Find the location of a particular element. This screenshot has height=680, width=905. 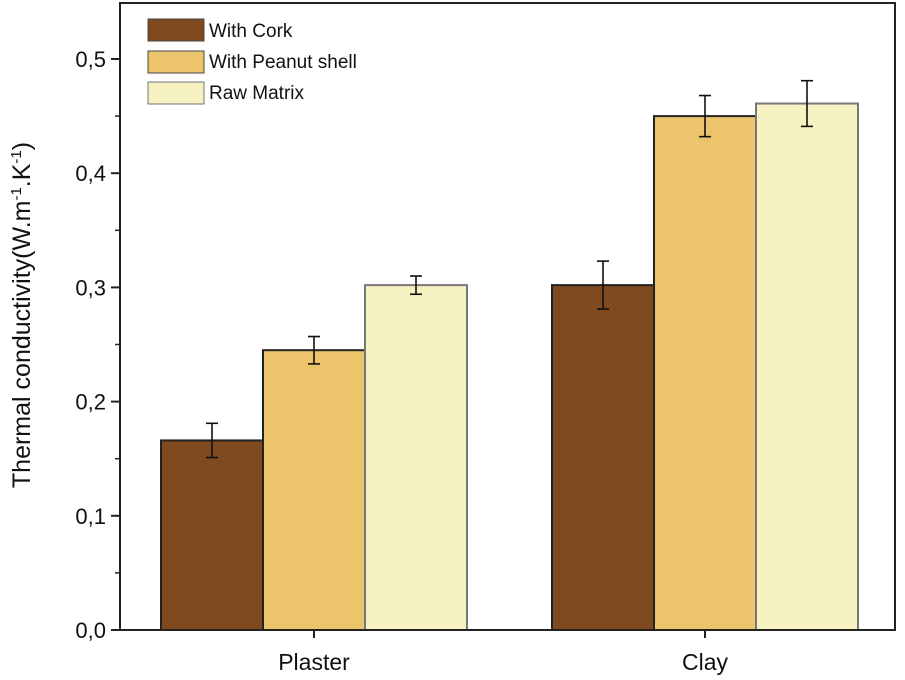

legend-label-with-peanut-shell: With Peanut shell is located at coordinates (283, 62).